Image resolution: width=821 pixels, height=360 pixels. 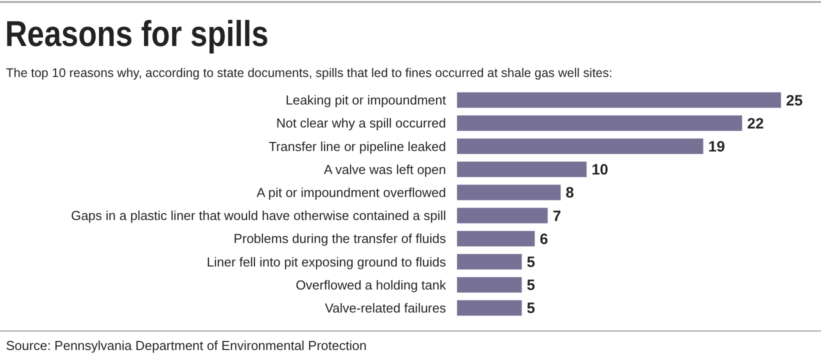 What do you see at coordinates (570, 193) in the screenshot?
I see `data-label: 8` at bounding box center [570, 193].